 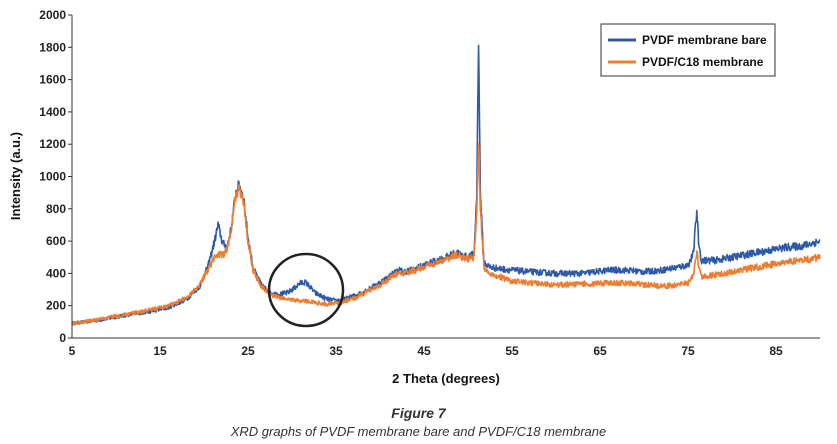 I want to click on y-tick-label: 200, so click(x=56, y=306).